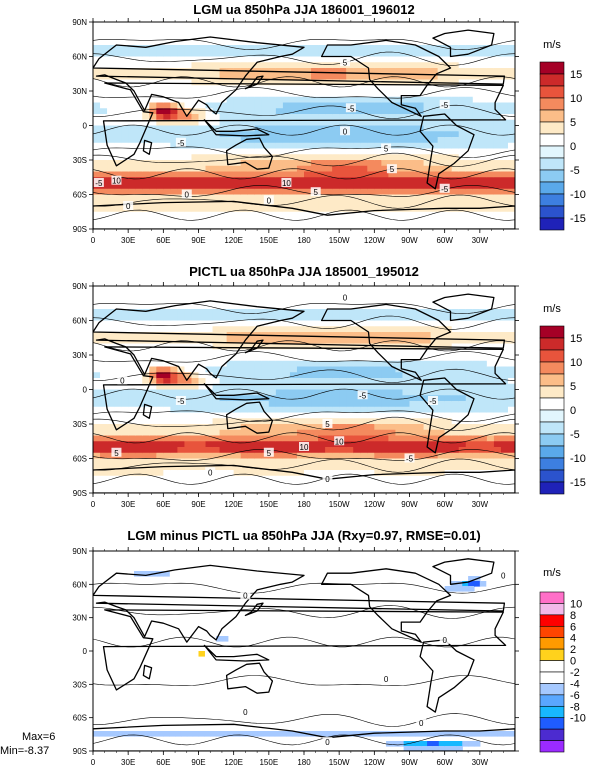  I want to click on colorbar-swatch, so click(552, 224).